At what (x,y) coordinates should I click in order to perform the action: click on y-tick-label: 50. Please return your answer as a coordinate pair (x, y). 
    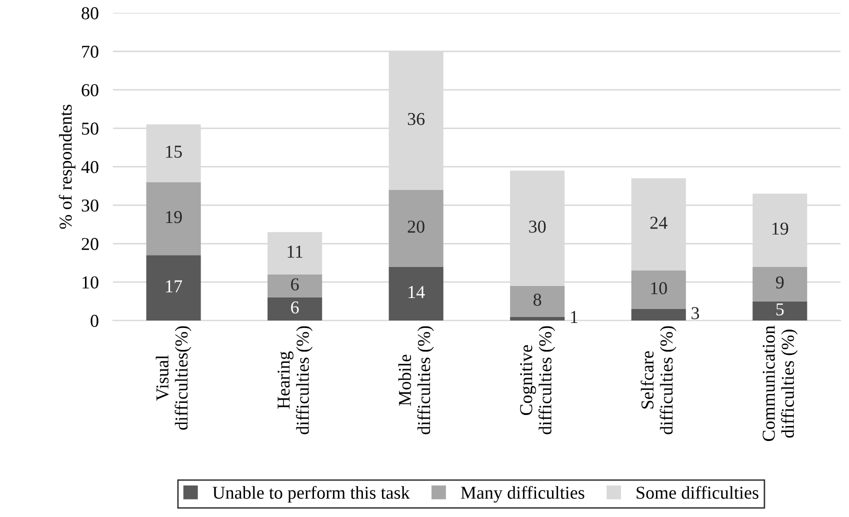
    Looking at the image, I should click on (90, 128).